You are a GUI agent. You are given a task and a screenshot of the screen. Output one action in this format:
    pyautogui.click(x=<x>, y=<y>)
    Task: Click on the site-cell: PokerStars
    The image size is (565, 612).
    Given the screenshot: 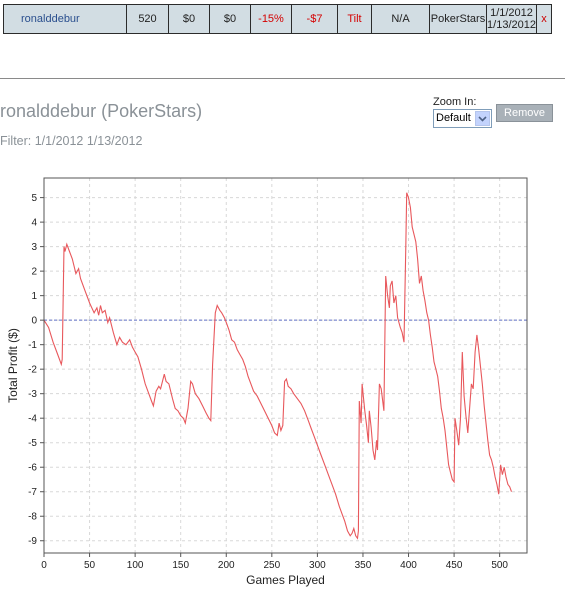 What is the action you would take?
    pyautogui.click(x=458, y=19)
    